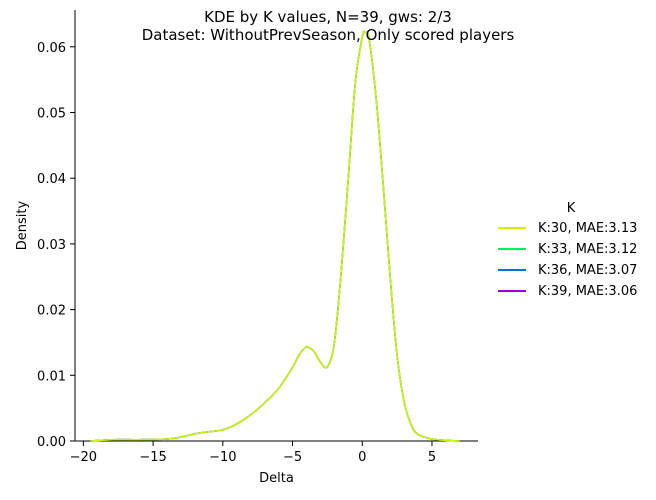 Image resolution: width=656 pixels, height=500 pixels. I want to click on x-tick-label: −10, so click(222, 457).